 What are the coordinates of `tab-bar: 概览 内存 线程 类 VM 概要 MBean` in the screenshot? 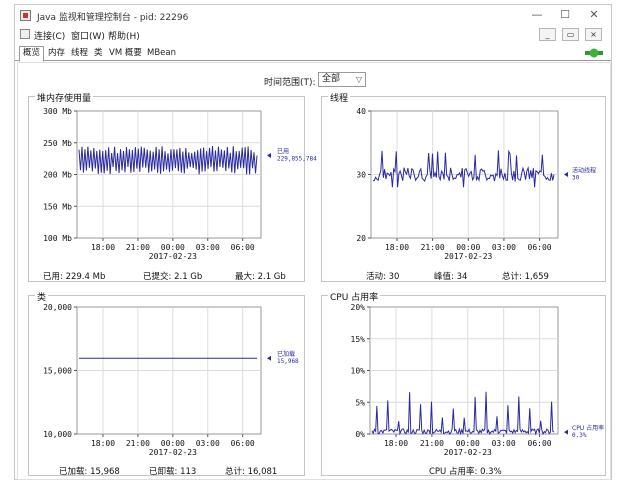 It's located at (313, 53).